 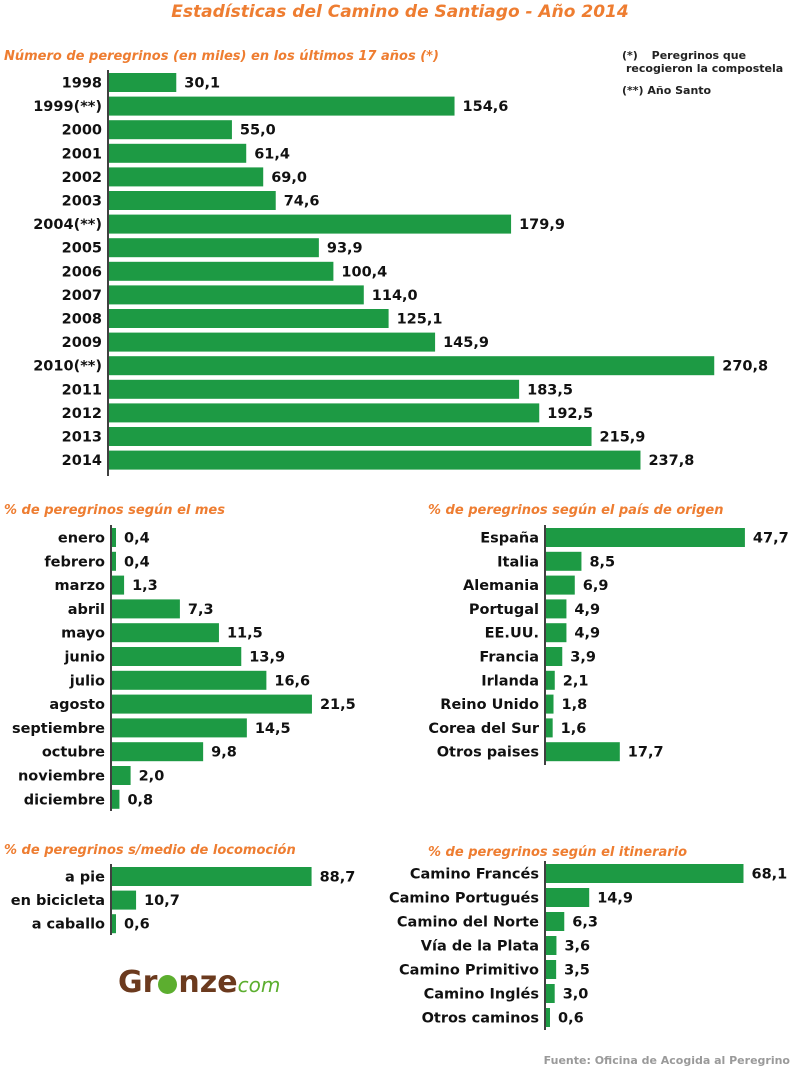 What do you see at coordinates (364, 272) in the screenshot?
I see `value-label-years-8: 100,4` at bounding box center [364, 272].